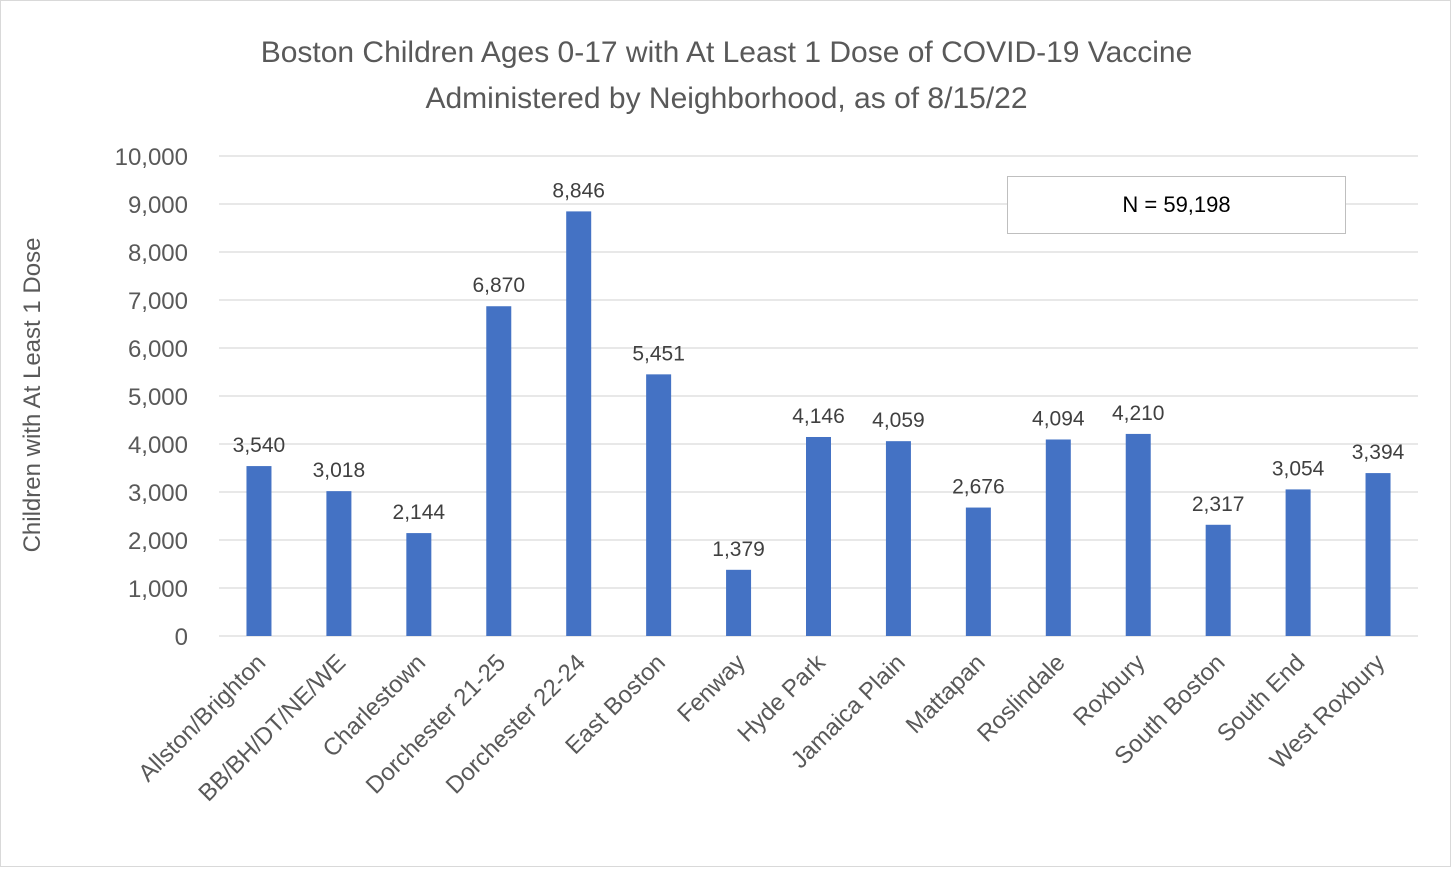 The image size is (1453, 869). What do you see at coordinates (339, 470) in the screenshot?
I see `data-label: 3,018` at bounding box center [339, 470].